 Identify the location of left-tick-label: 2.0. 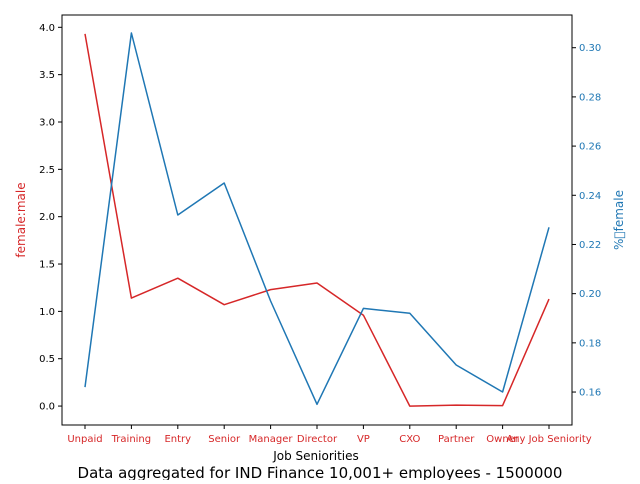
(47, 217).